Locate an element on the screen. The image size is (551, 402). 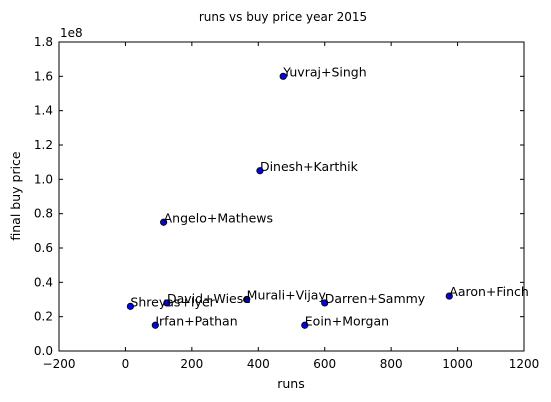
data-point-label: Angelo+Mathews is located at coordinates (218, 217).